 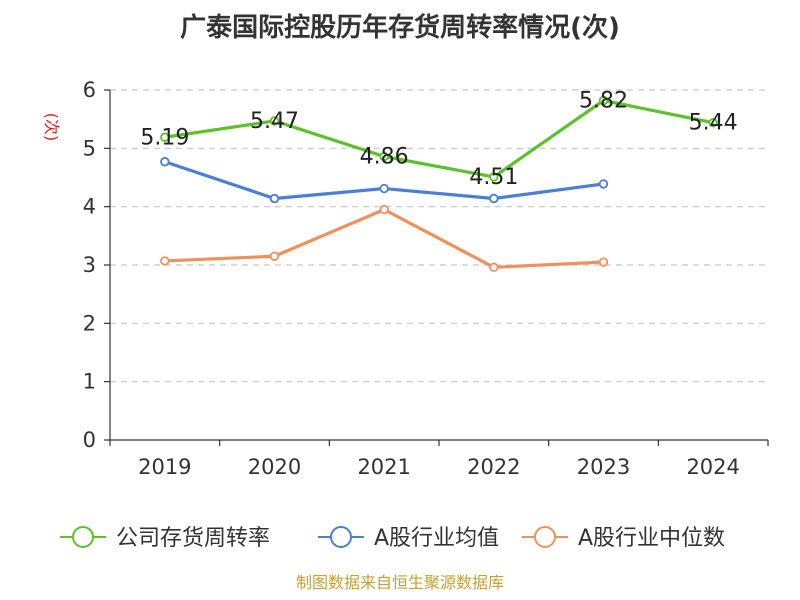 I want to click on legend-item: 公司存货周转率, so click(x=165, y=538).